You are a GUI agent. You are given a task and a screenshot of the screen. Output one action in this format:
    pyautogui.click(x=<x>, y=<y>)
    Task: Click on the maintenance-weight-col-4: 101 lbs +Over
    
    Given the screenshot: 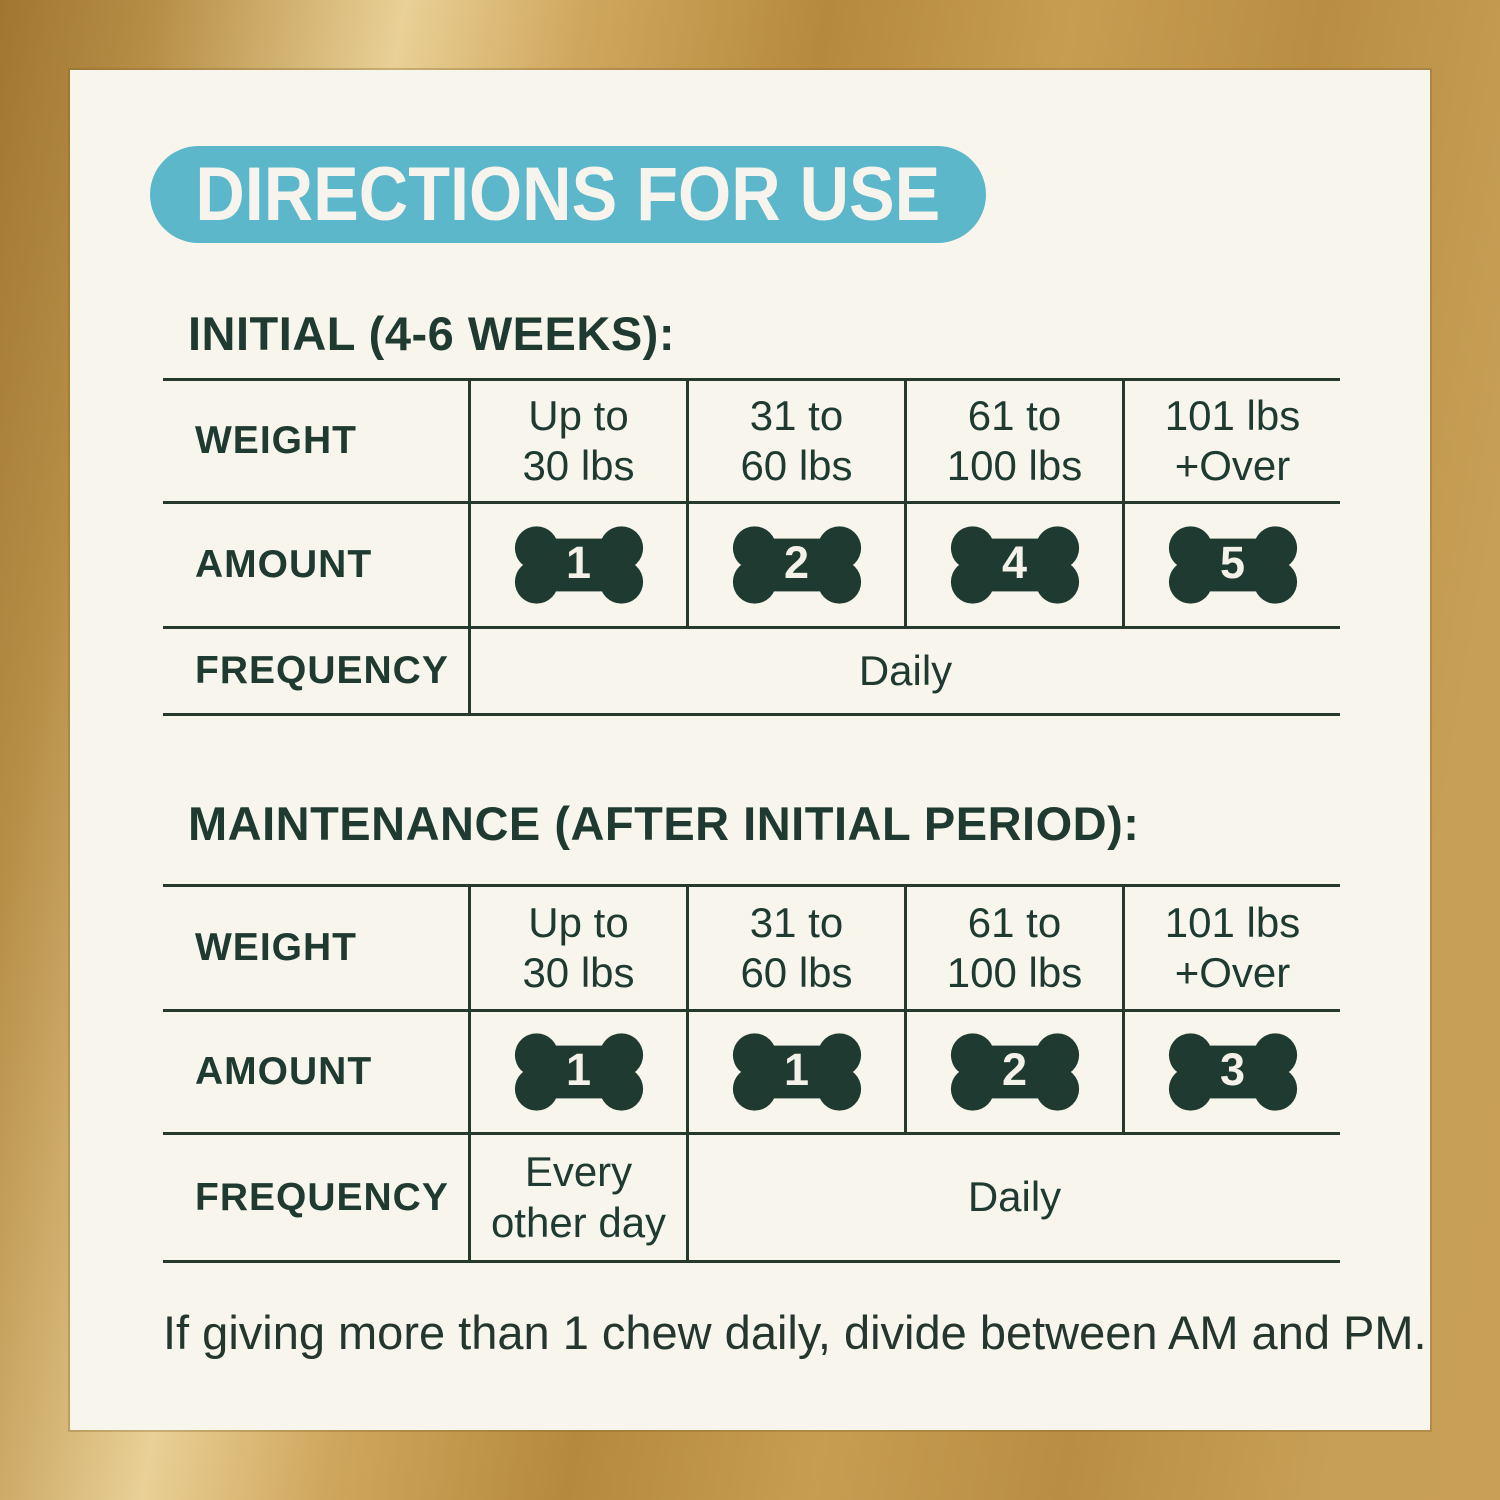 What is the action you would take?
    pyautogui.click(x=1231, y=946)
    